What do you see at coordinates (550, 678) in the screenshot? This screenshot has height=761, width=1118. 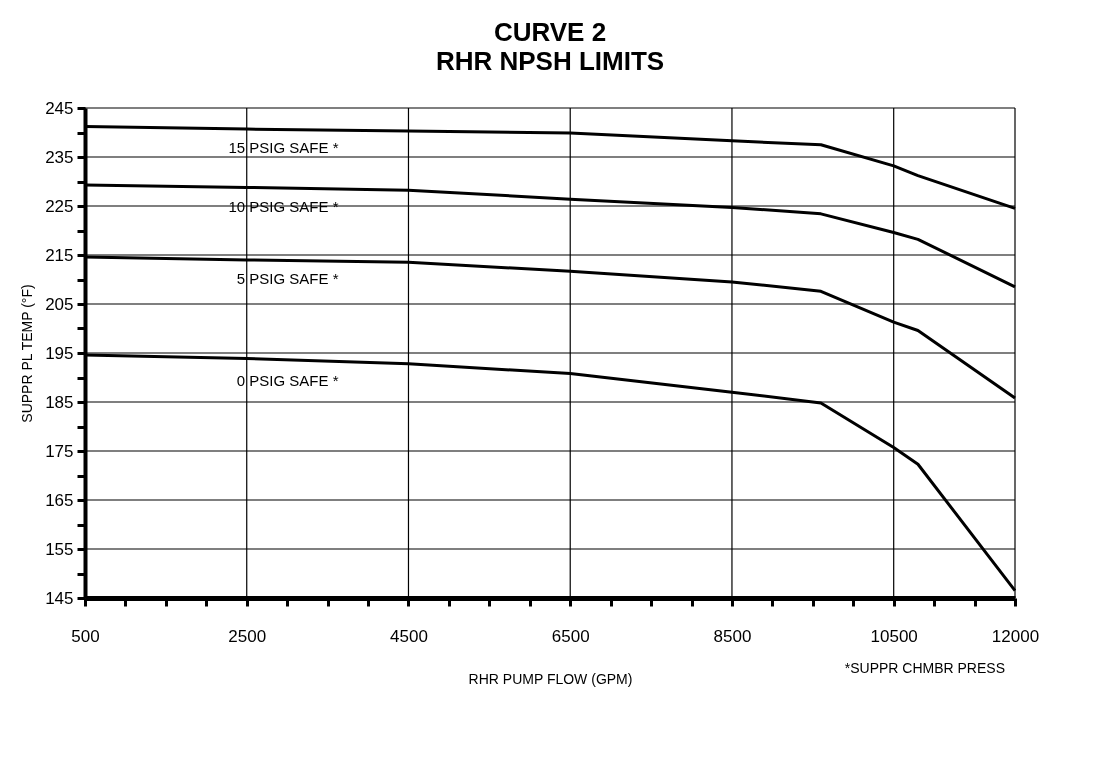 I see `x-axis-title: RHR PUMP FLOW (GPM)` at bounding box center [550, 678].